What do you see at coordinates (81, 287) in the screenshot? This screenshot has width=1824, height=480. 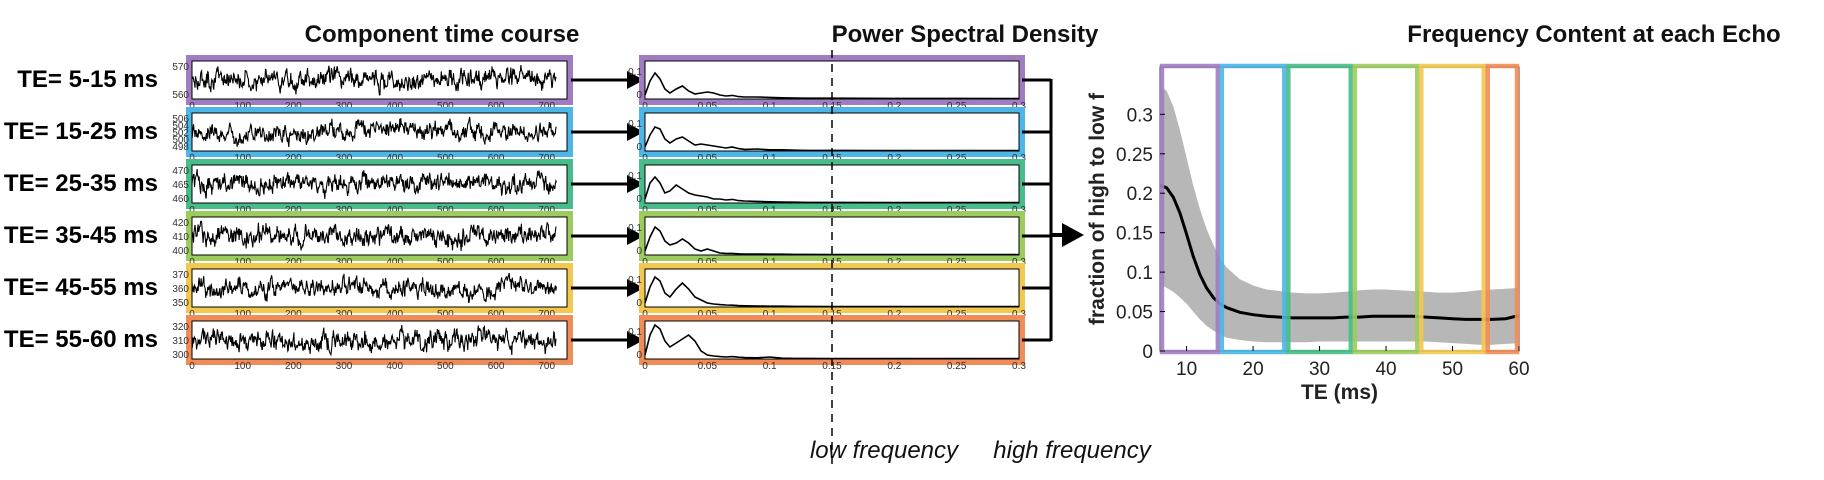 I see `echo-time-label: TE= 45-55 ms` at bounding box center [81, 287].